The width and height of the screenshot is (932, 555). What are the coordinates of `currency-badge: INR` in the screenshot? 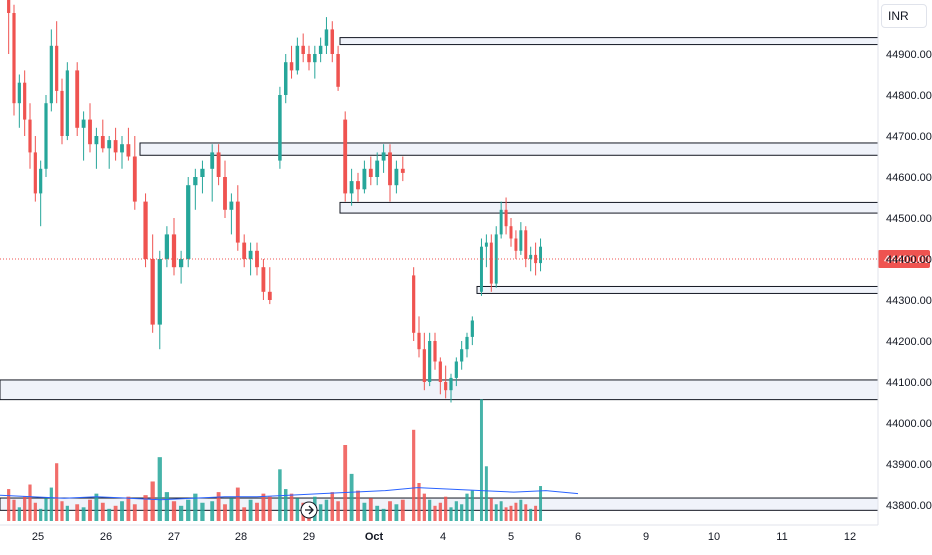 It's located at (904, 16).